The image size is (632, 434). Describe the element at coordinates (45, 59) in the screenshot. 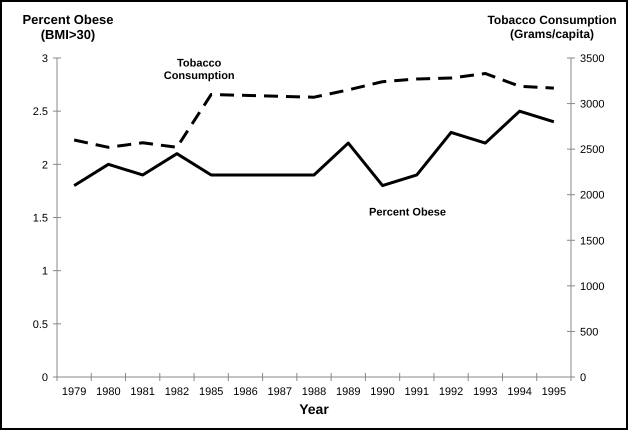

I see `y-tick-label: 3` at that location.